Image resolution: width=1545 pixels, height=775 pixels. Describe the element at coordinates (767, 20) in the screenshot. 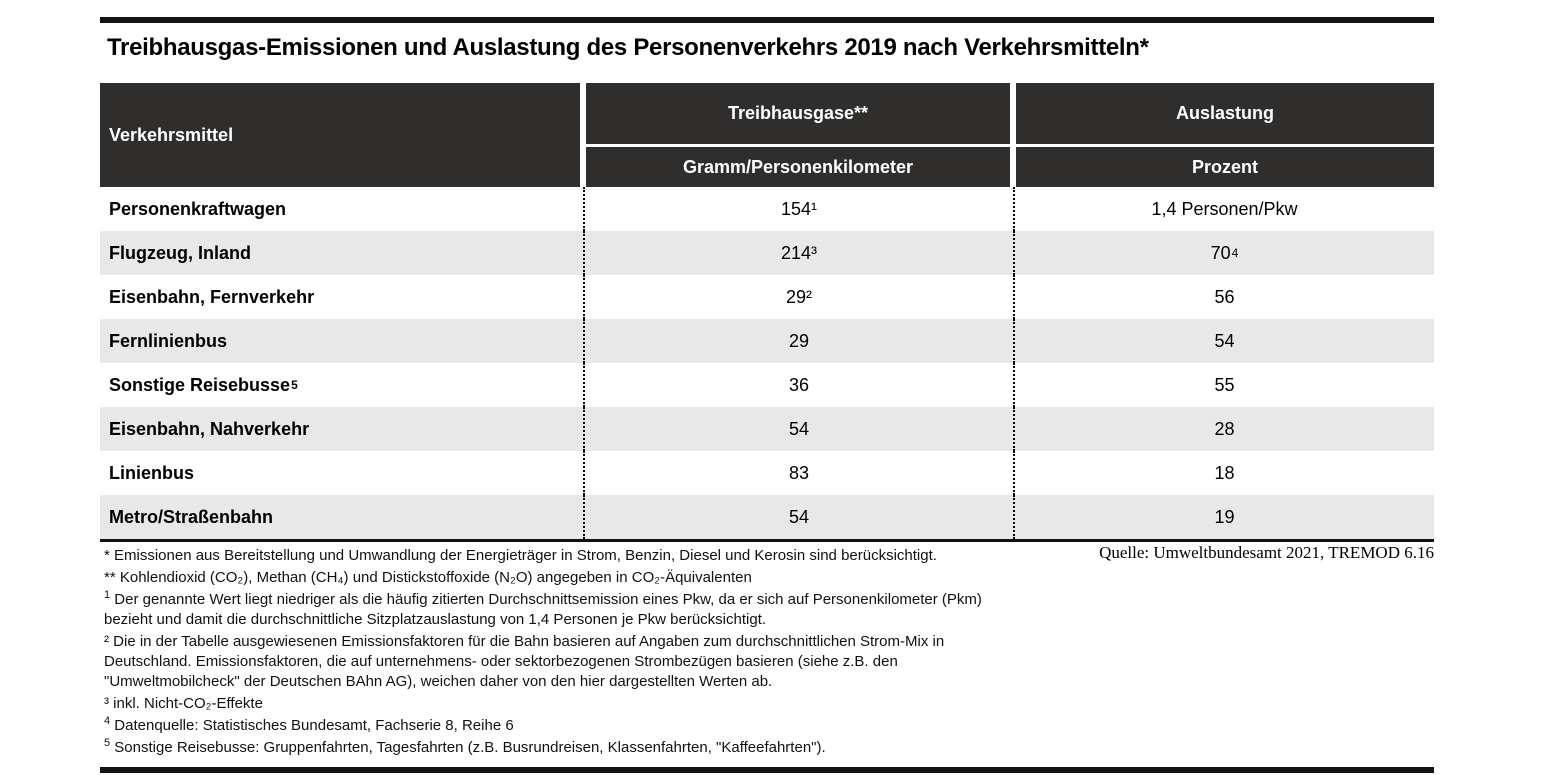

I see `top-rule-bar` at that location.